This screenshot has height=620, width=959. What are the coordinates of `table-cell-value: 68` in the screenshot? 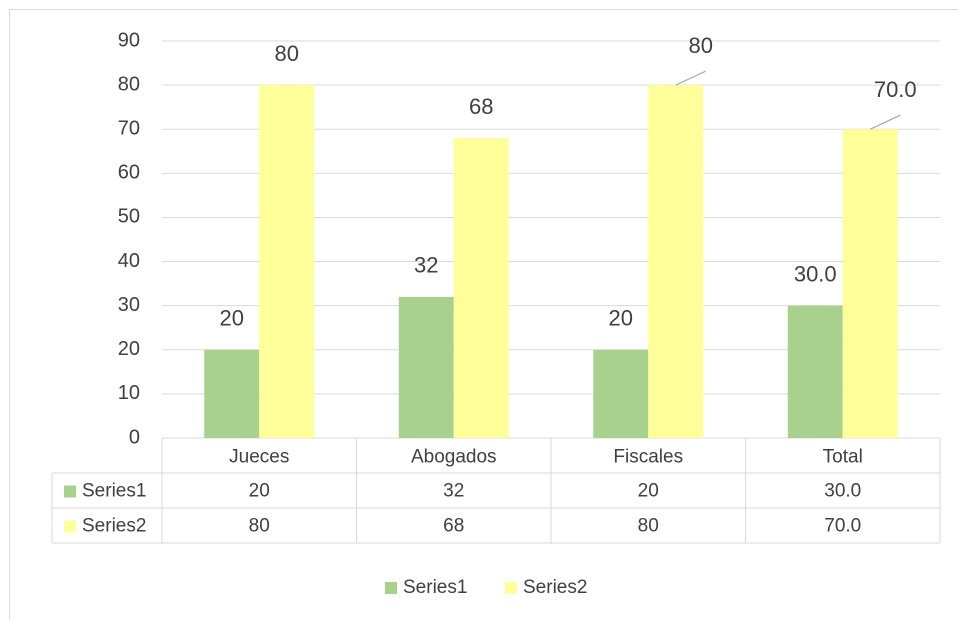 It's located at (453, 526).